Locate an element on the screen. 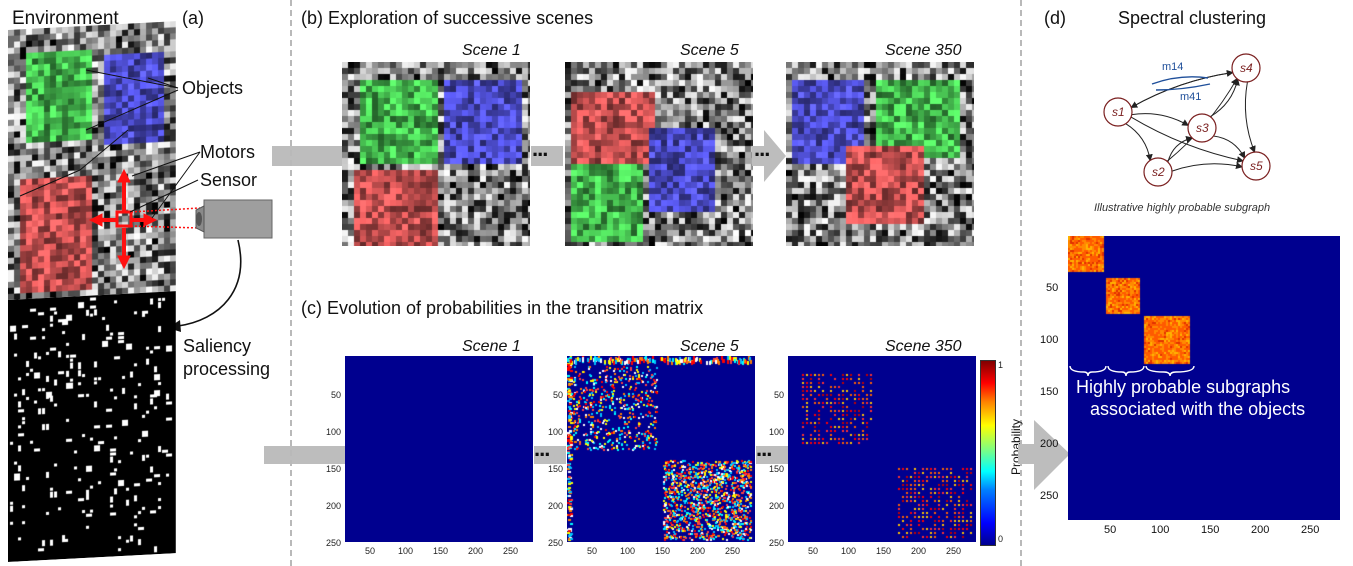 Image resolution: width=1353 pixels, height=566 pixels. separator-right is located at coordinates (1021, 283).